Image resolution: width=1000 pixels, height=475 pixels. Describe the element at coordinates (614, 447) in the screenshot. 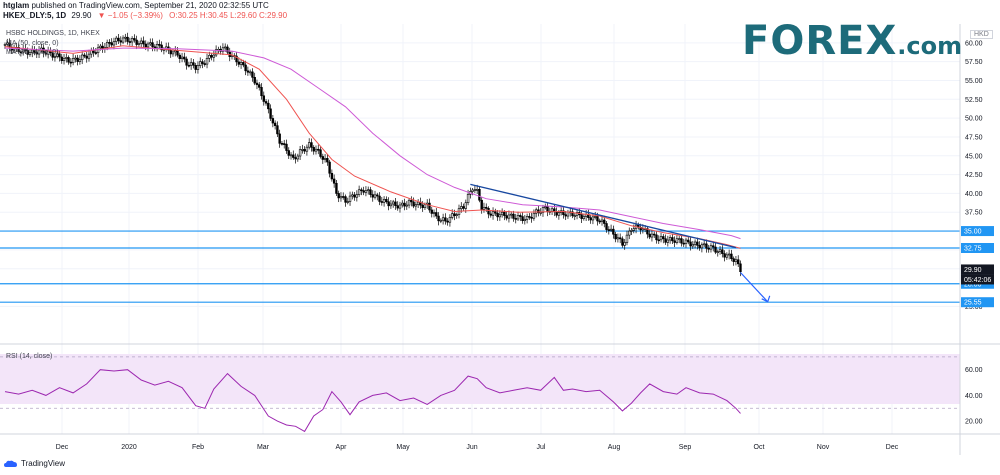

I see `x-tick-label: Aug` at that location.